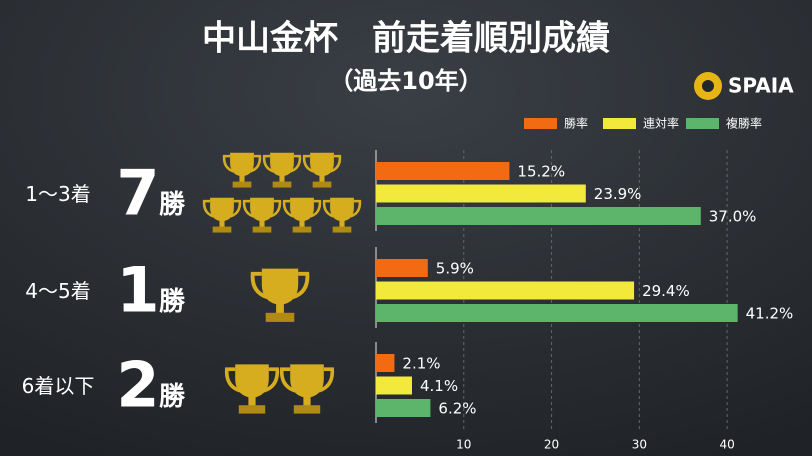 The image size is (812, 456). I want to click on legend-label: 複勝率, so click(744, 123).